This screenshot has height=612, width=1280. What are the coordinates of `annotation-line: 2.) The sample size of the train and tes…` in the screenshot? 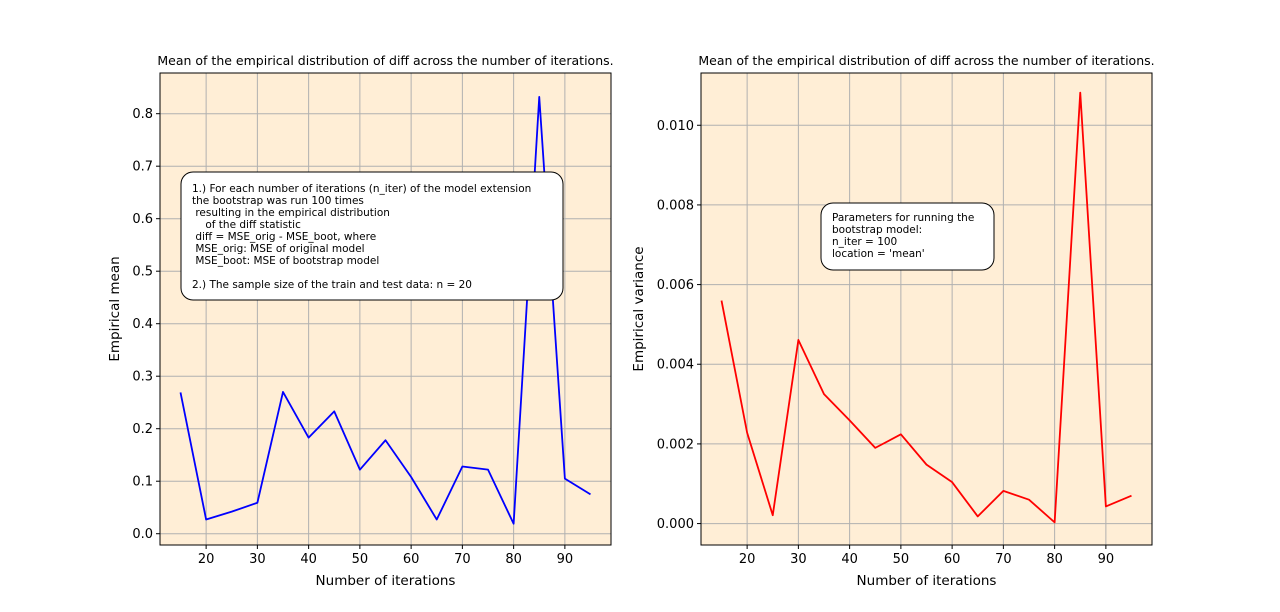 It's located at (332, 285).